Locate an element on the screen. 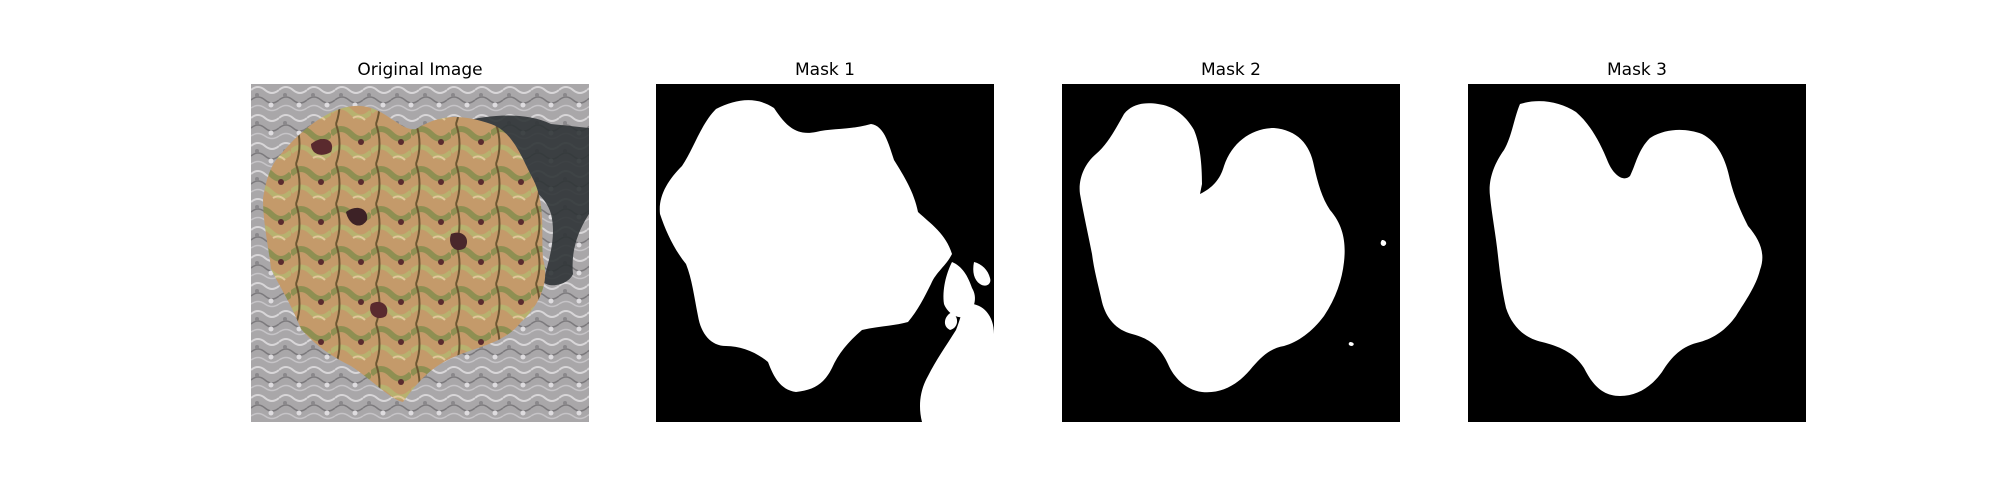 The image size is (2000, 500). mask-3-image is located at coordinates (1637, 253).